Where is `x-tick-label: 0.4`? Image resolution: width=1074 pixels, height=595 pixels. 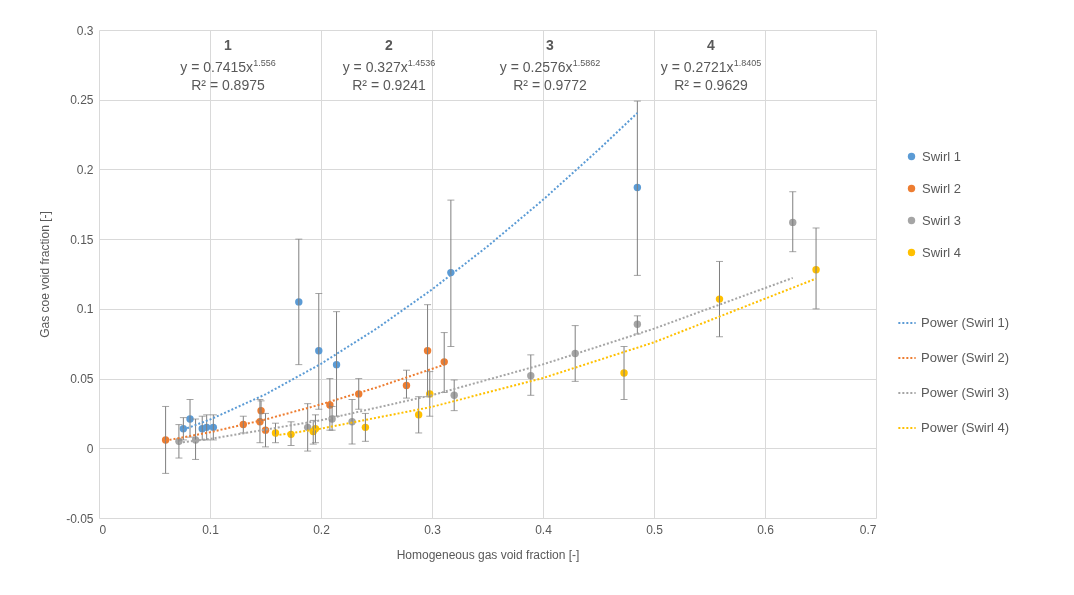
x-tick-label: 0.4 is located at coordinates (544, 529).